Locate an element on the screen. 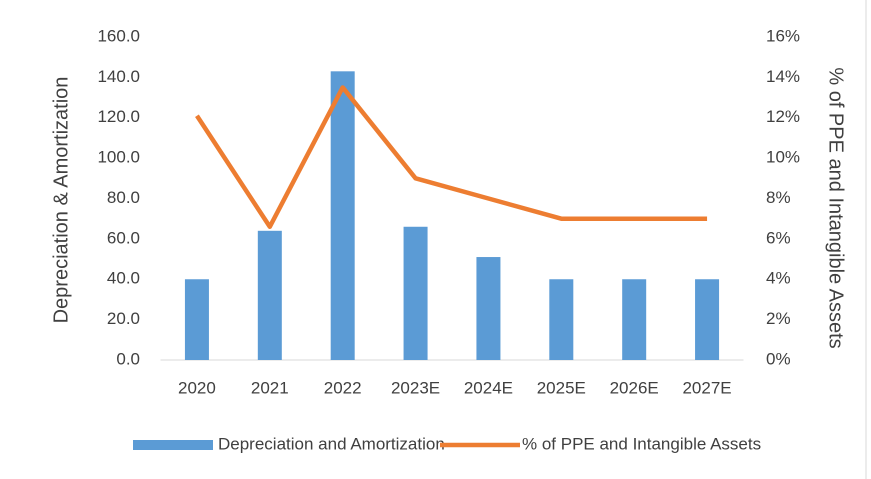 The image size is (871, 479). y-tick-label: 100.0 is located at coordinates (118, 157).